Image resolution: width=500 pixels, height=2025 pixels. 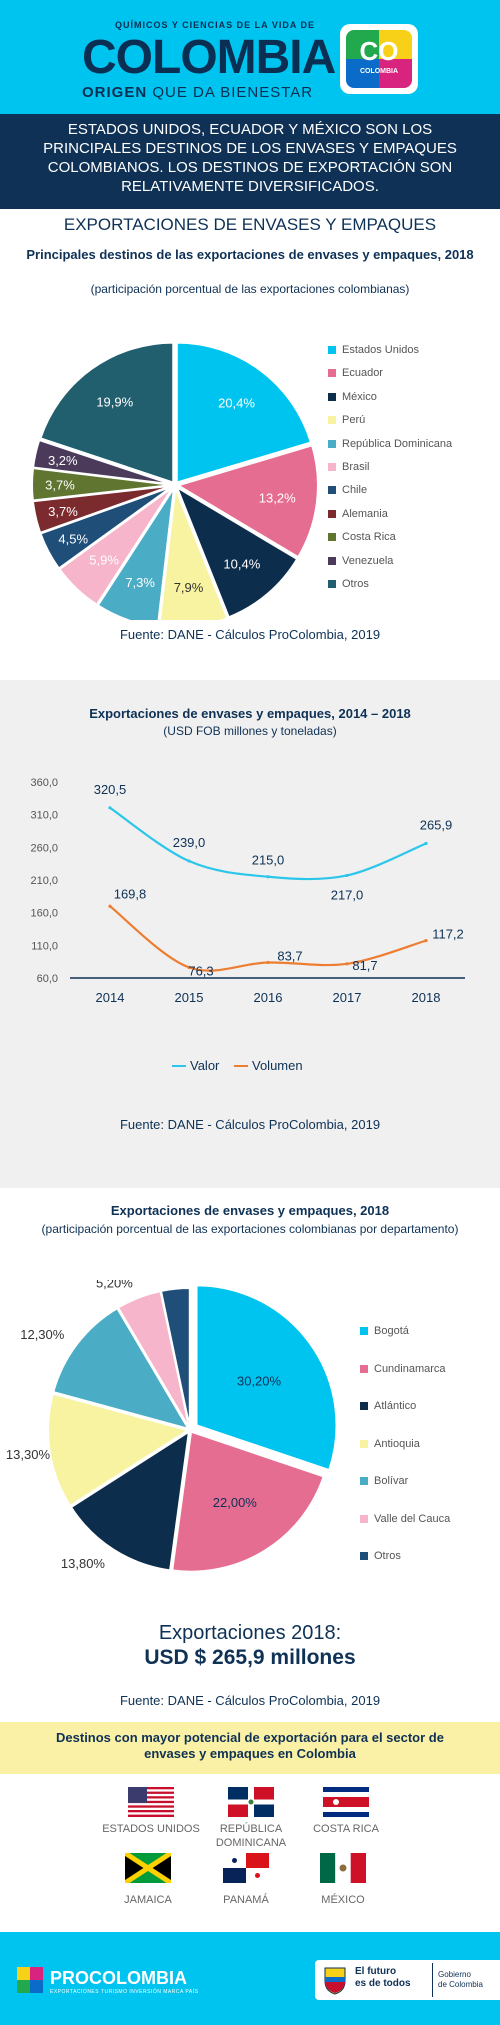 I want to click on jamaica-flag-icon, so click(x=148, y=1868).